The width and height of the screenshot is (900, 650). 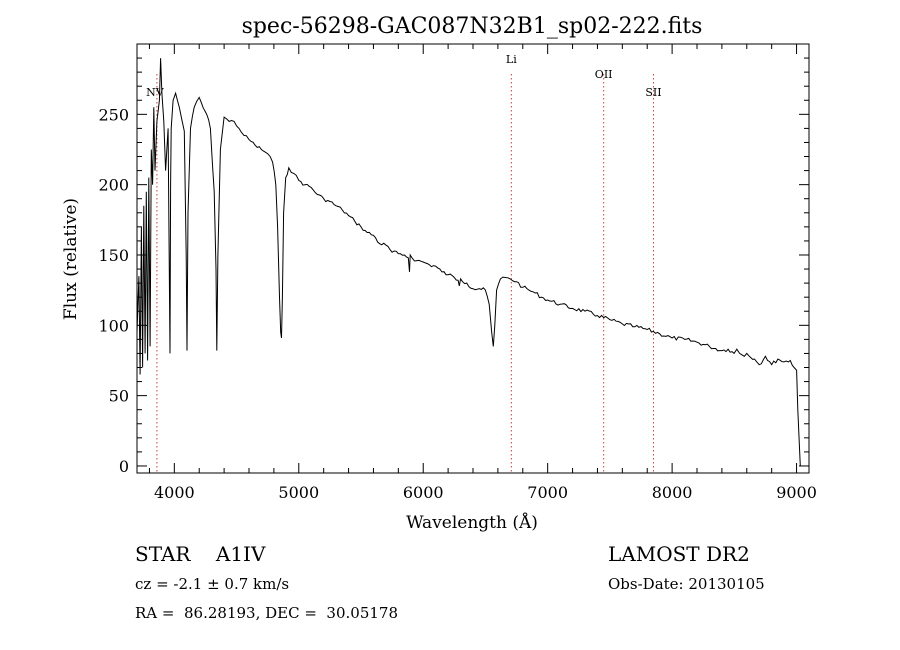 What do you see at coordinates (547, 492) in the screenshot?
I see `x-tick-label: 7000` at bounding box center [547, 492].